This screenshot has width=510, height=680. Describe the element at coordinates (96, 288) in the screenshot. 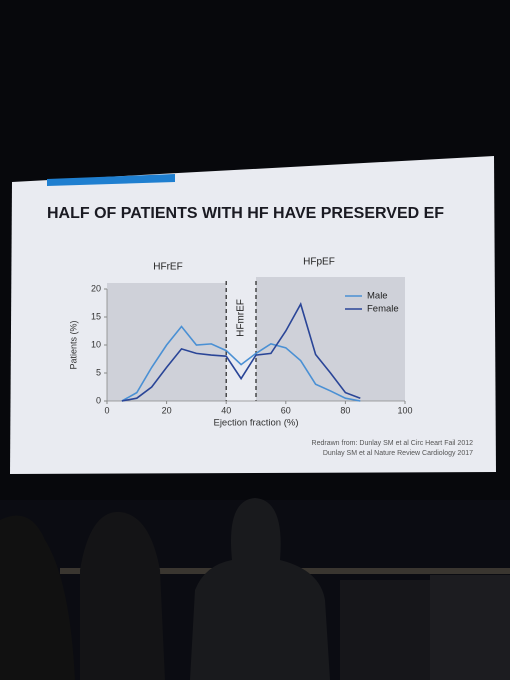

I see `y-tick-label: 20` at that location.